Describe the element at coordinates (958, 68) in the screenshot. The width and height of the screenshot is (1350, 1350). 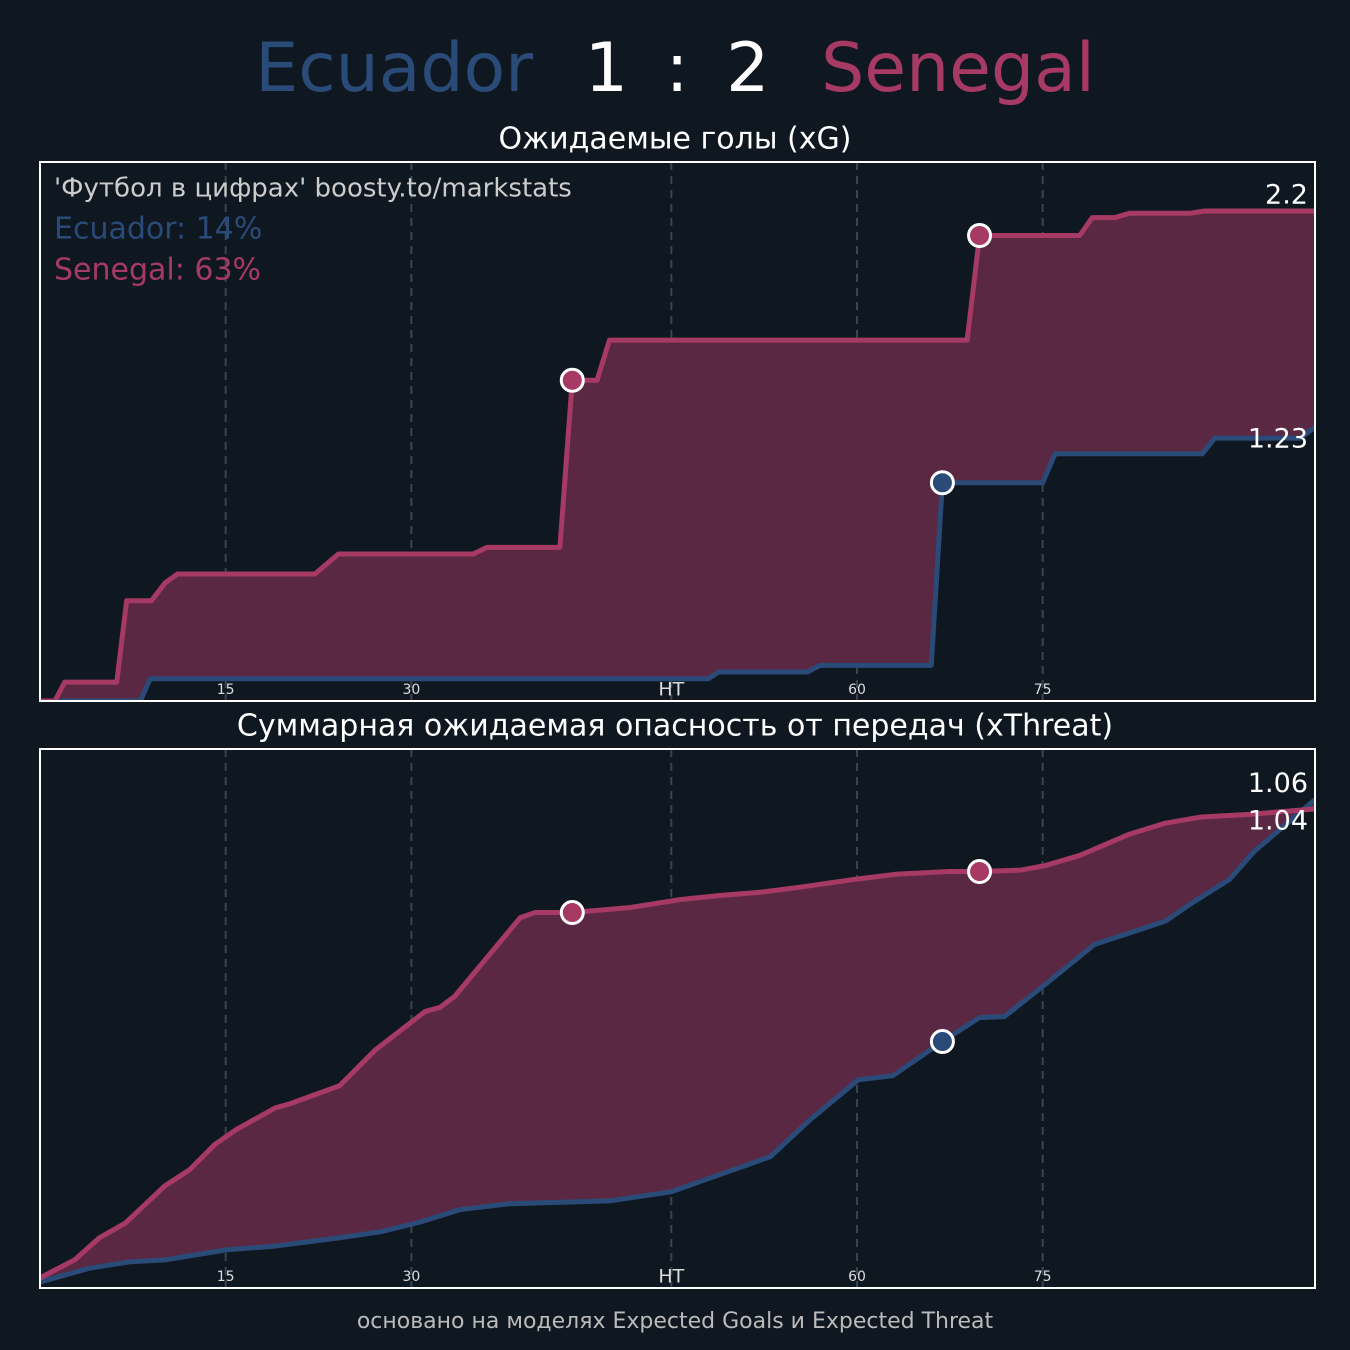
I see `away-team: Senegal` at that location.